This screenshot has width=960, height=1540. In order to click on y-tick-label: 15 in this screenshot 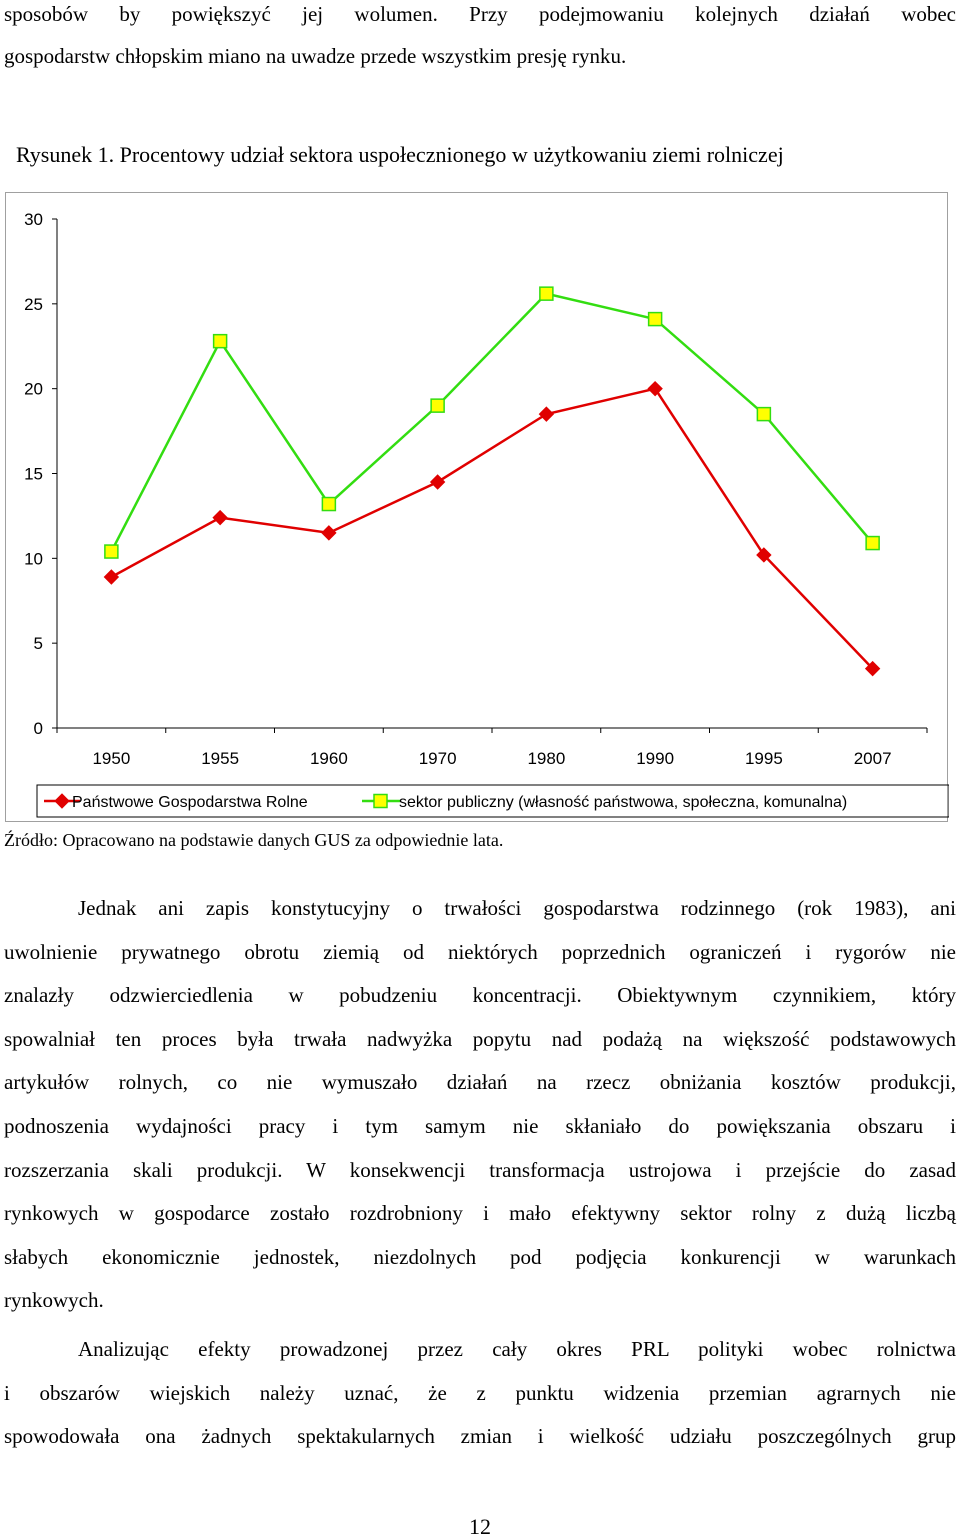, I will do `click(33, 474)`.